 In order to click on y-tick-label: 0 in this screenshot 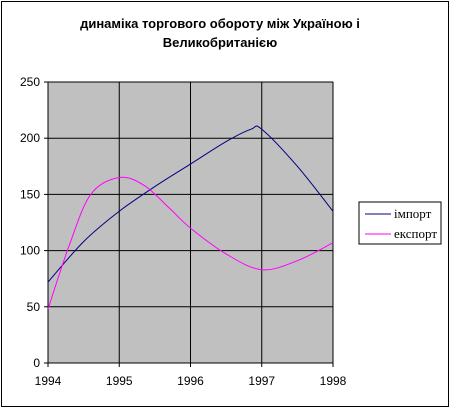, I will do `click(36, 363)`.